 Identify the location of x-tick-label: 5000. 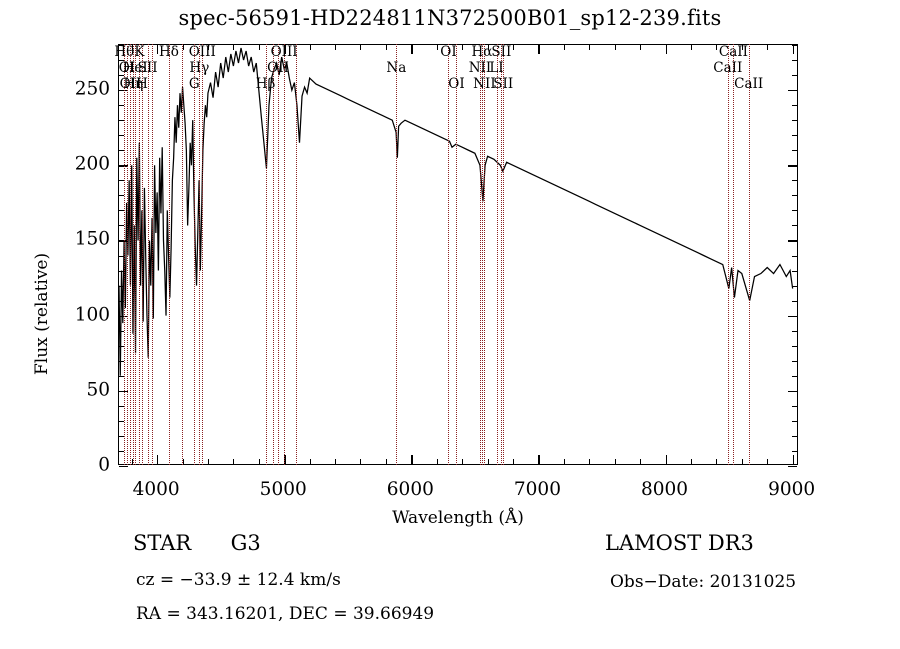
(283, 489).